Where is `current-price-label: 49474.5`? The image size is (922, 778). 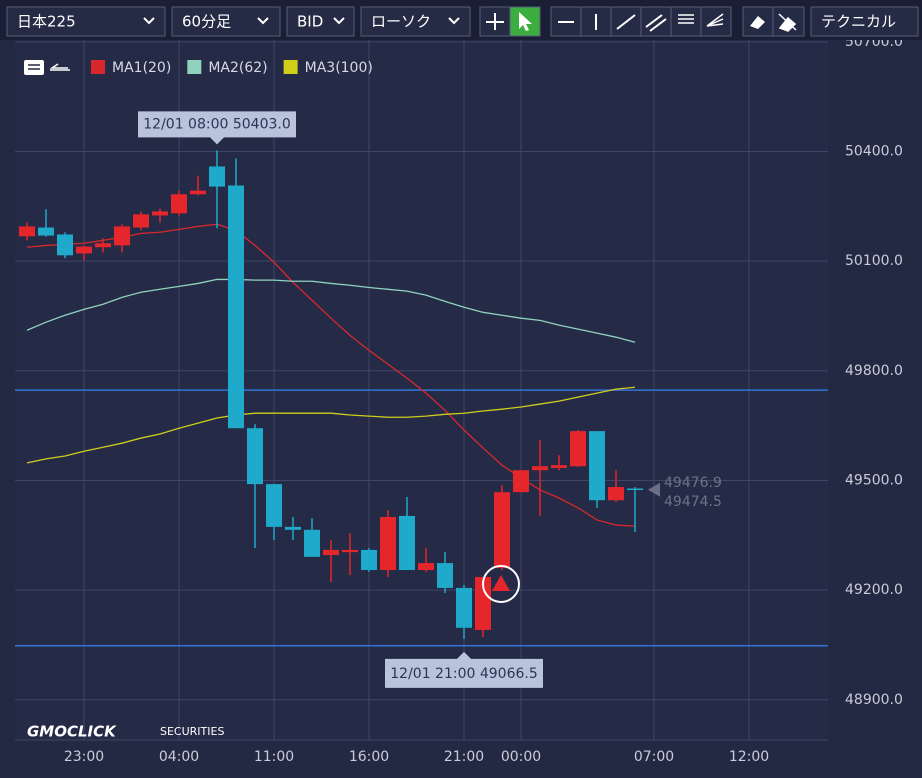 current-price-label: 49474.5 is located at coordinates (693, 502).